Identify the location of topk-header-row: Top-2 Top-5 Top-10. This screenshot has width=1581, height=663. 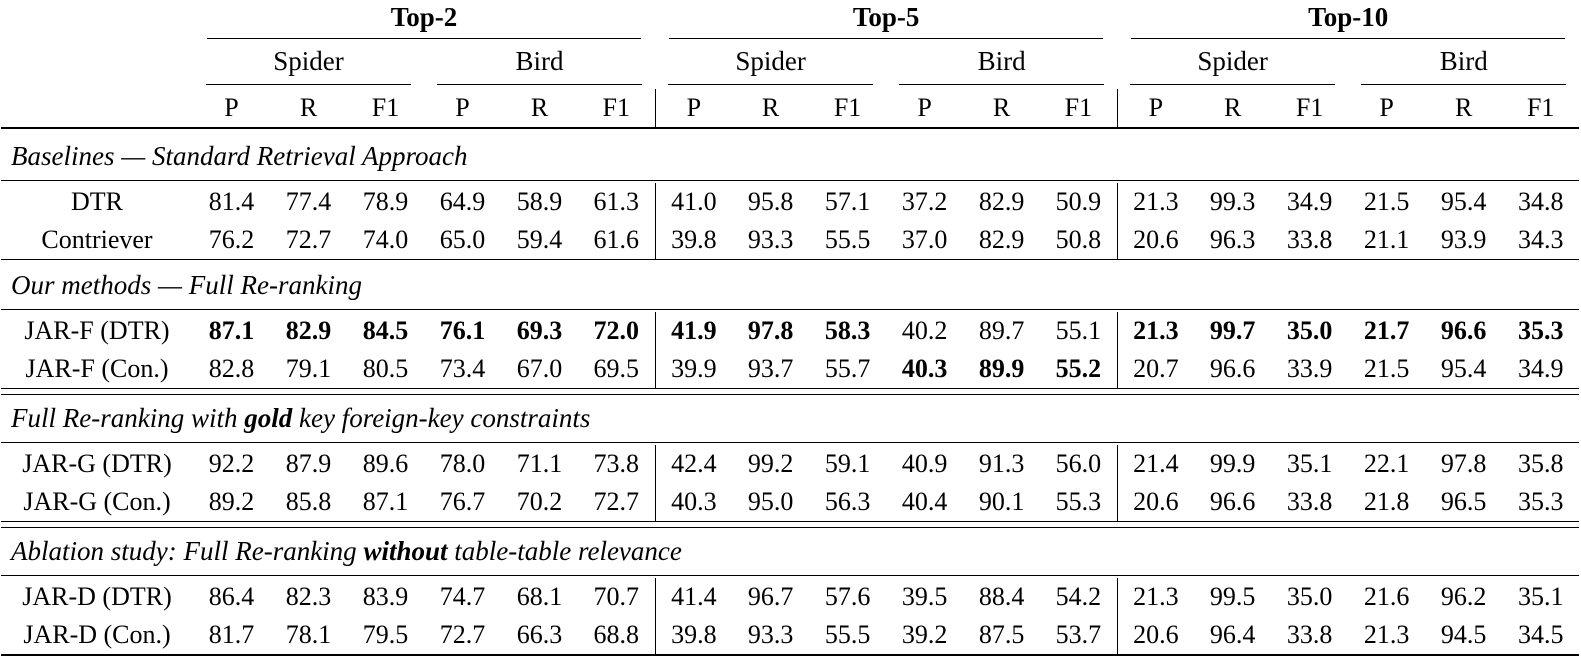
(790, 17).